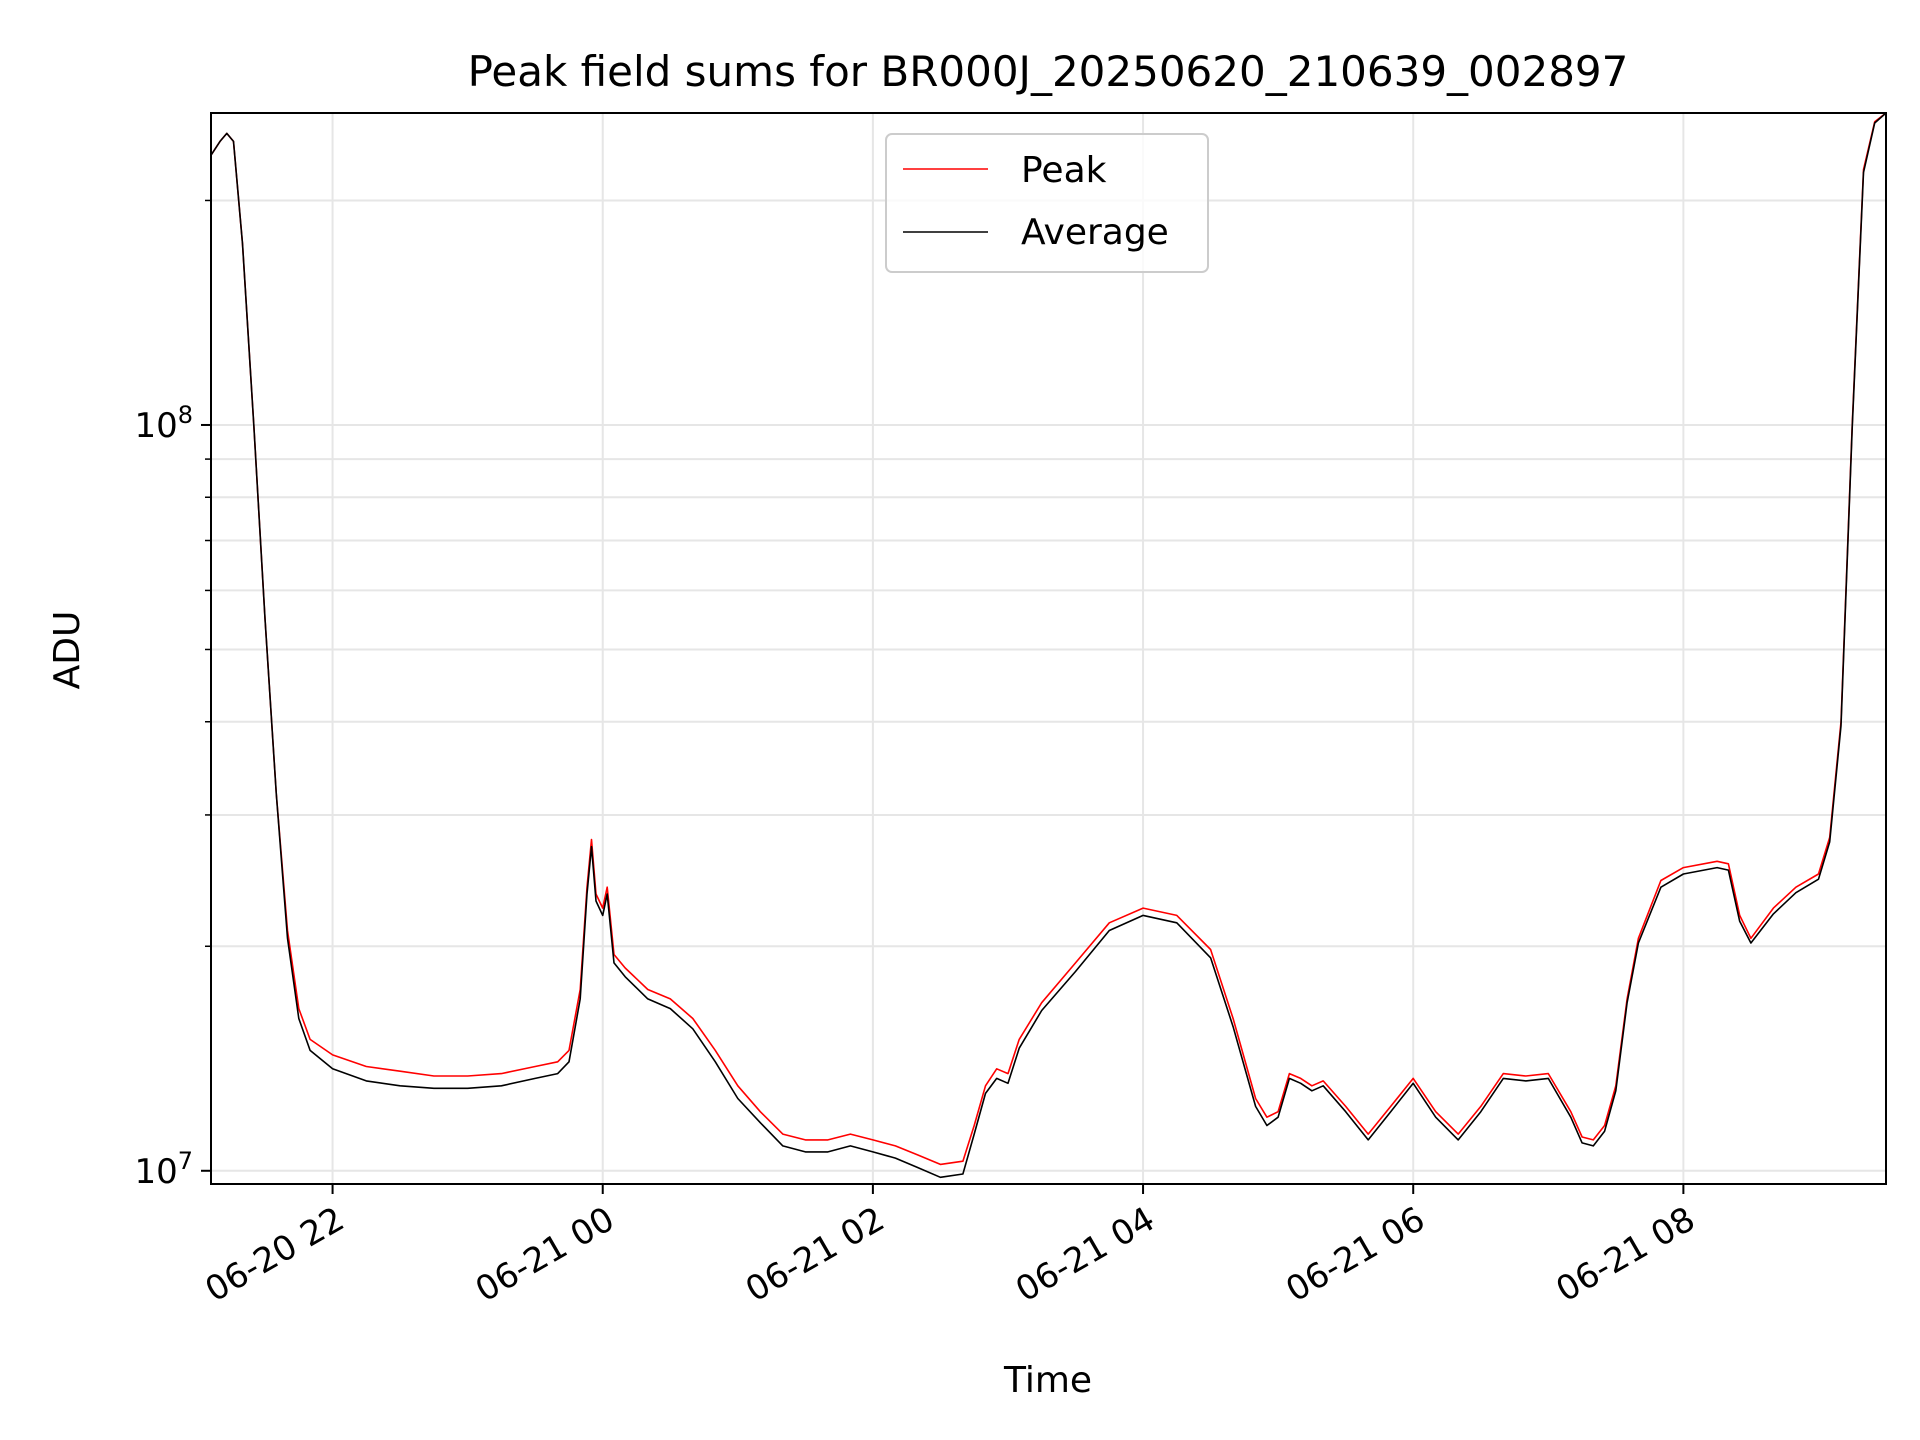  I want to click on y-axis-label: ADU, so click(67, 650).